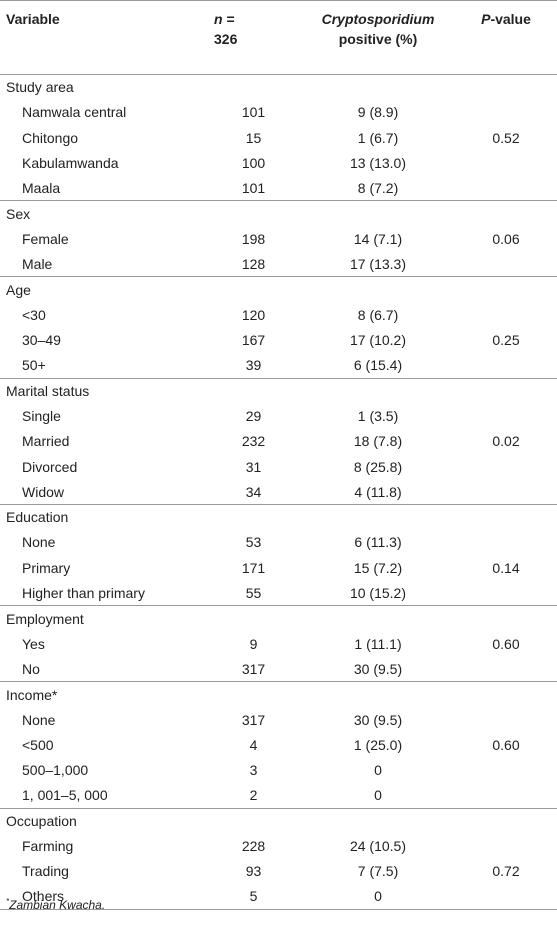 The image size is (557, 940). Describe the element at coordinates (45, 871) in the screenshot. I see `row-label: Trading` at that location.